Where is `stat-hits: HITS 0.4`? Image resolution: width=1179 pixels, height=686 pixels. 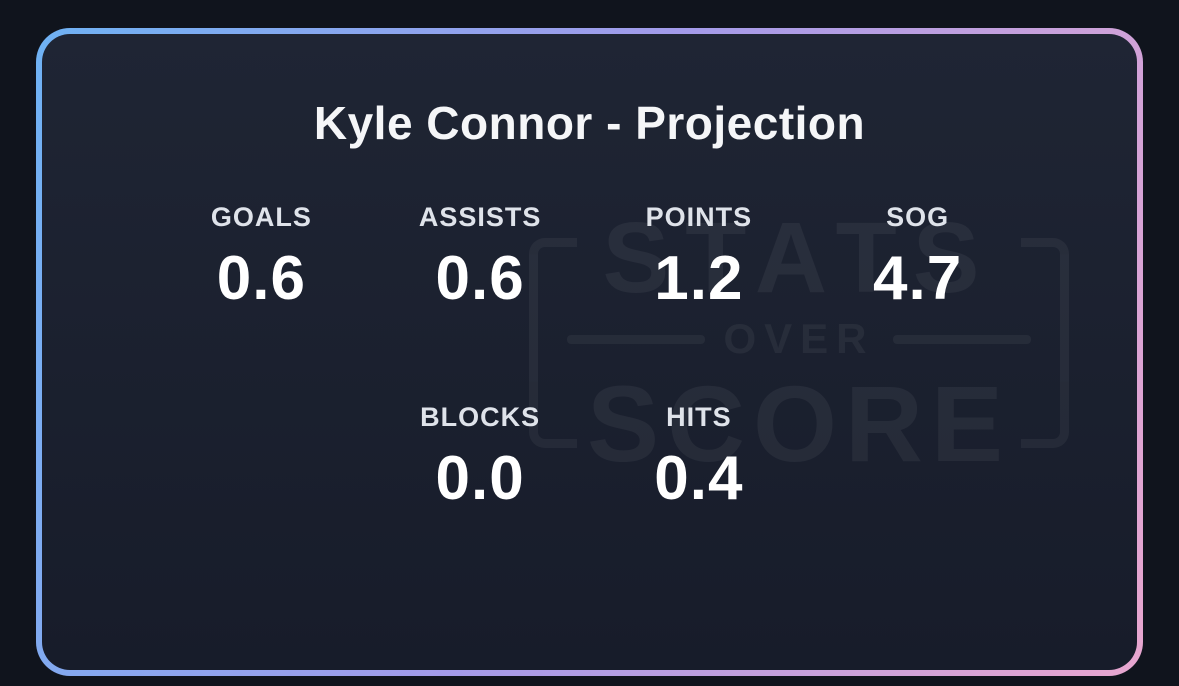
stat-hits: HITS 0.4 is located at coordinates (699, 458).